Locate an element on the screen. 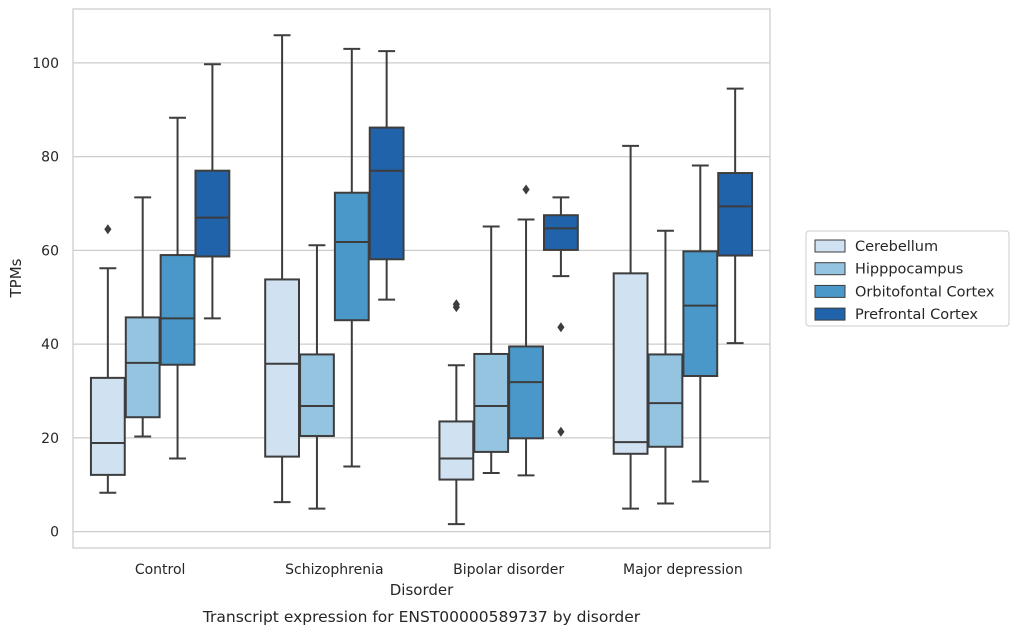 The image size is (1018, 634). y-tick-label: 20 is located at coordinates (50, 439).